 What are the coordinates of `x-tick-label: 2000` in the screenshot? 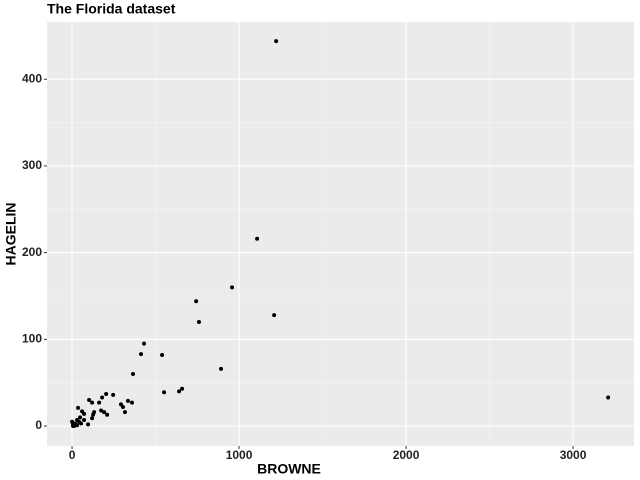 It's located at (406, 455).